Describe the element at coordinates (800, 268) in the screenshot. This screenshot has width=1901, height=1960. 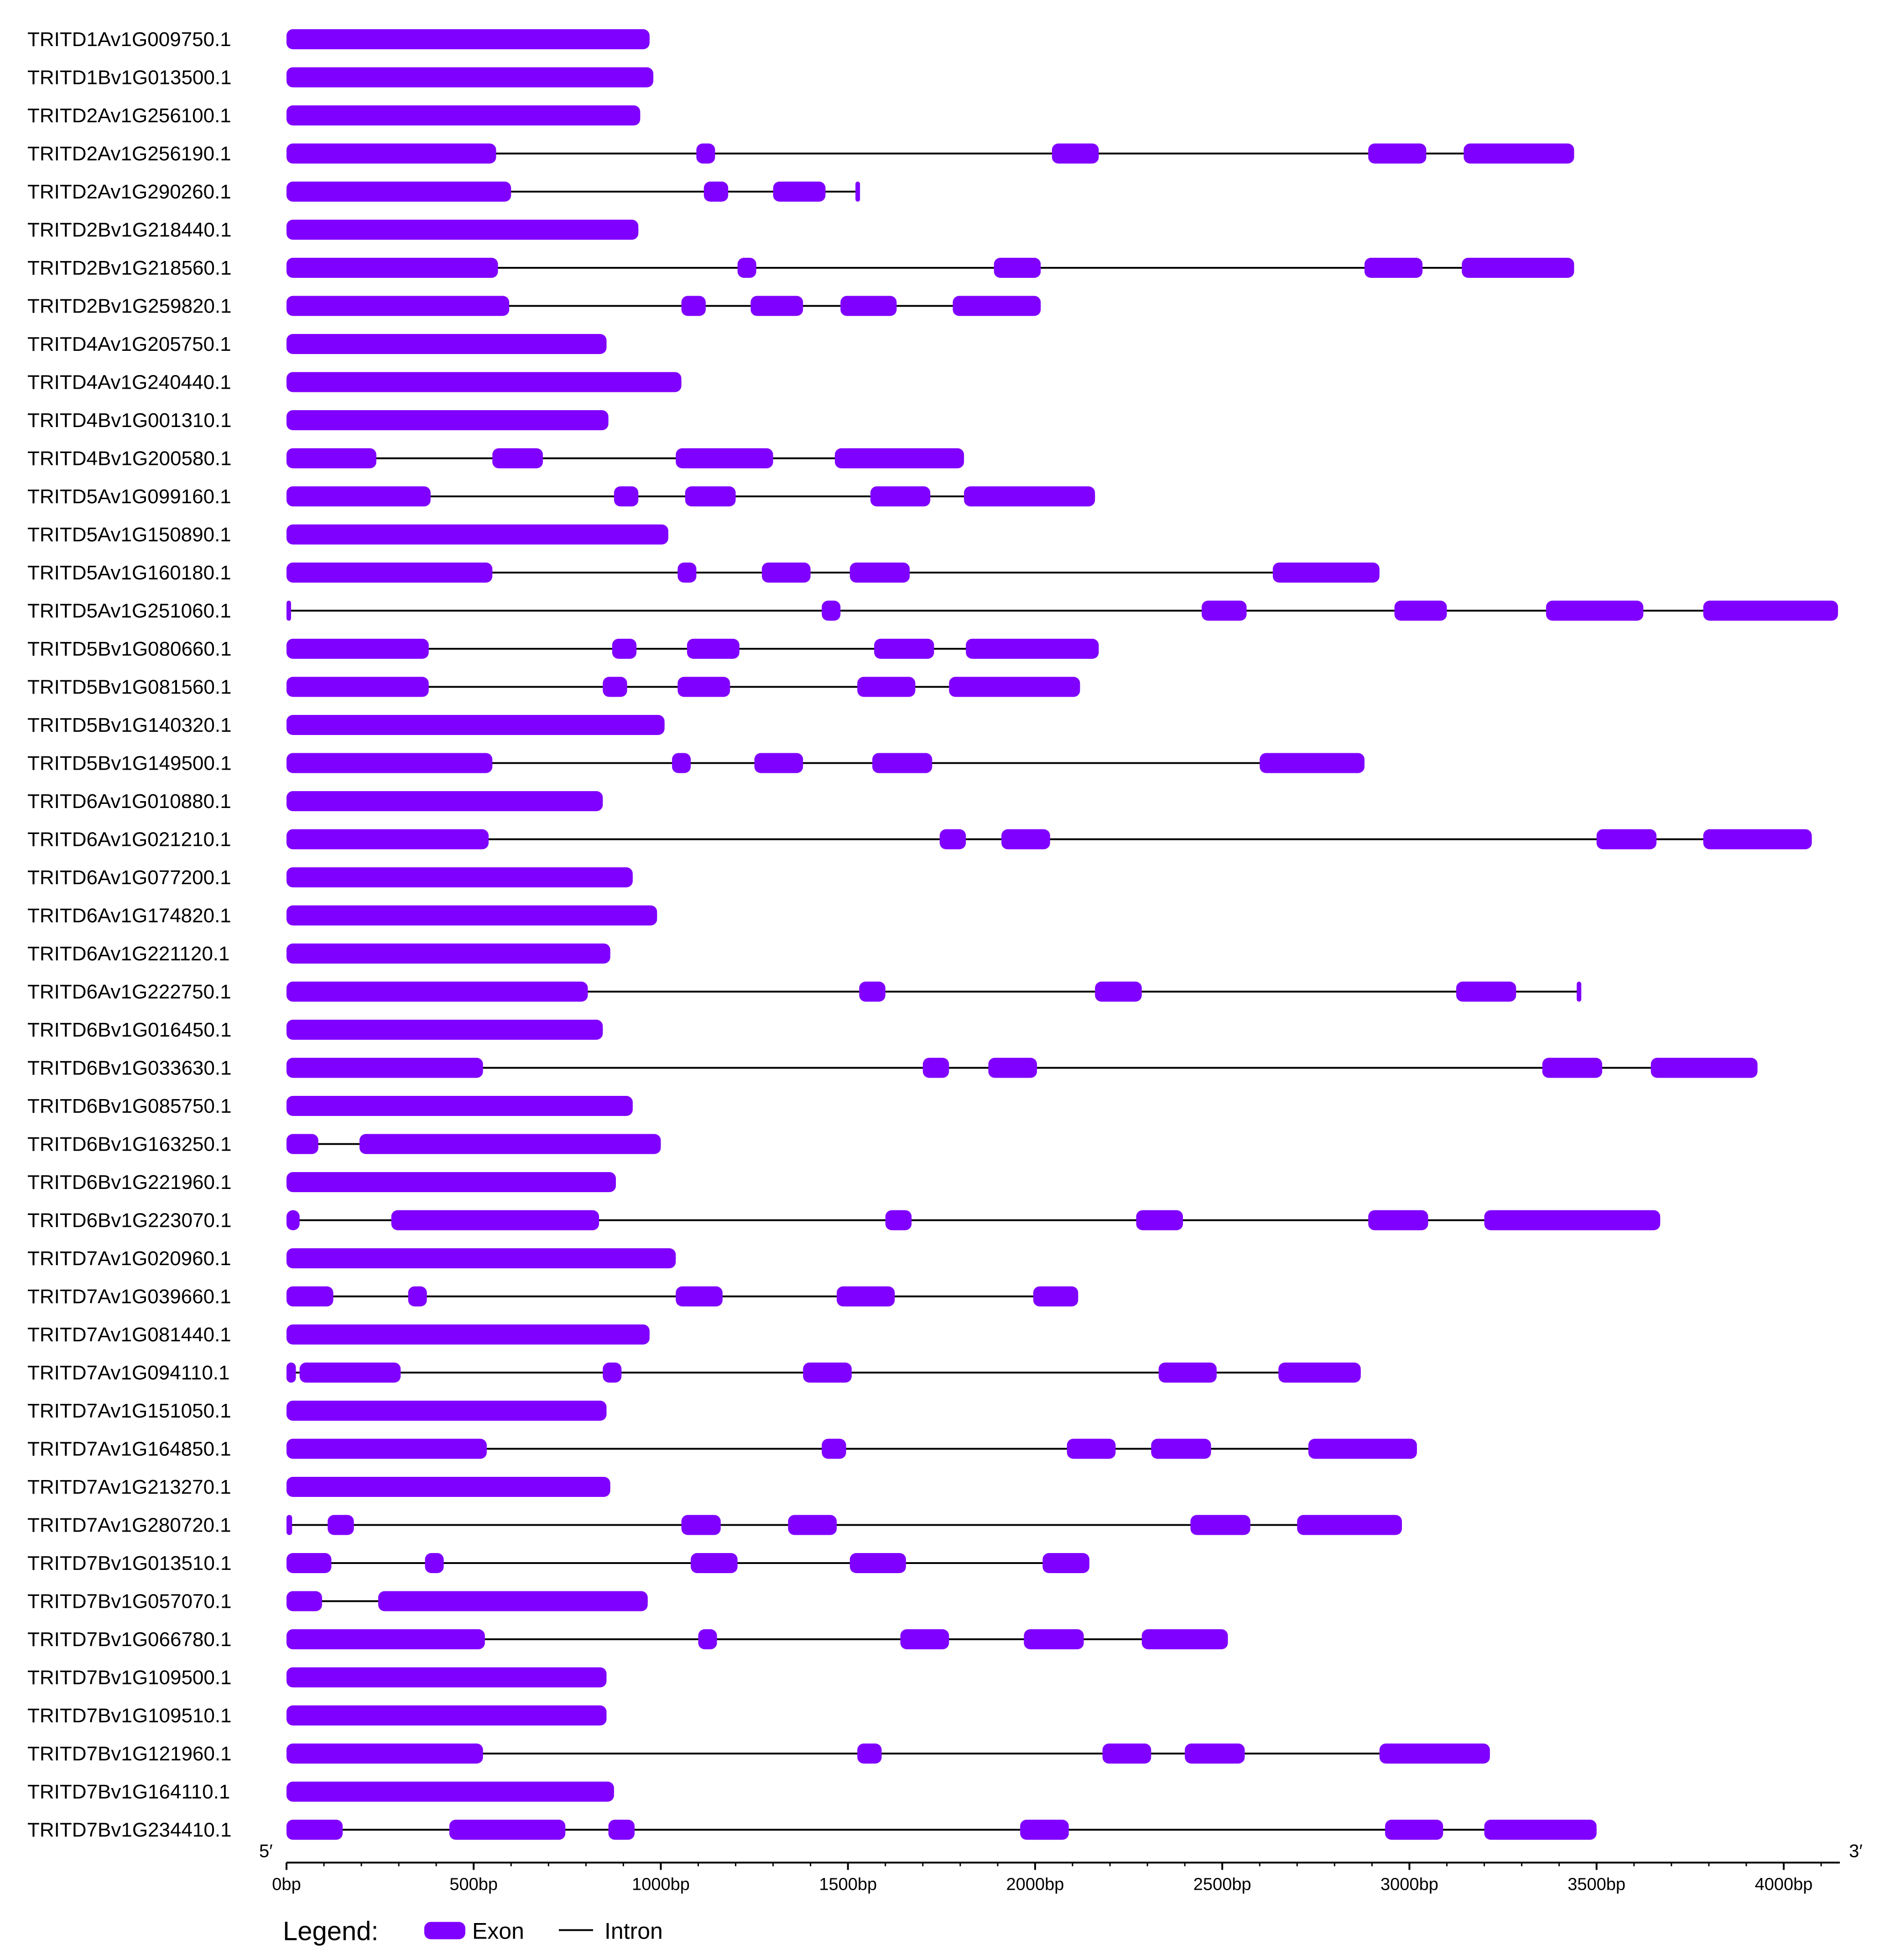
I see `gene-row: TRITD2Bv1G218560.1` at that location.